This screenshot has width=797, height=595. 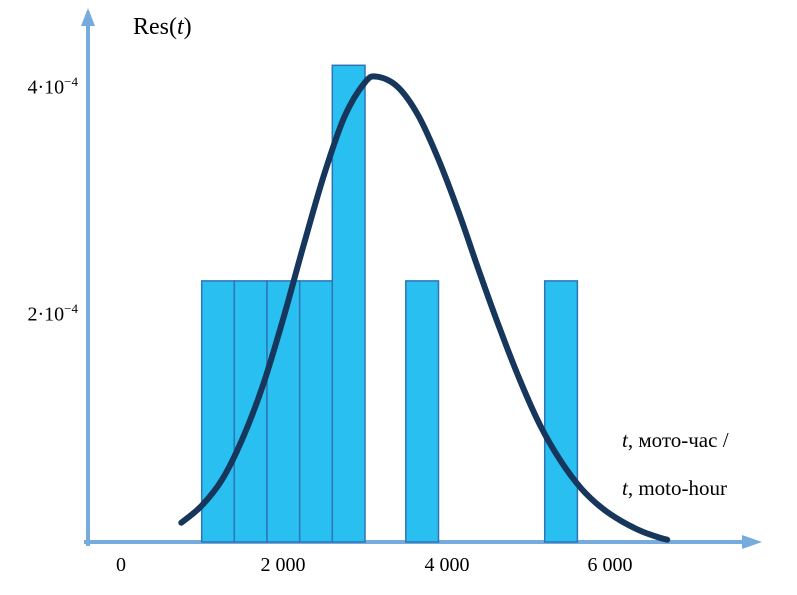 I want to click on x-axis-title-rest: , мото-час /, so click(x=678, y=440).